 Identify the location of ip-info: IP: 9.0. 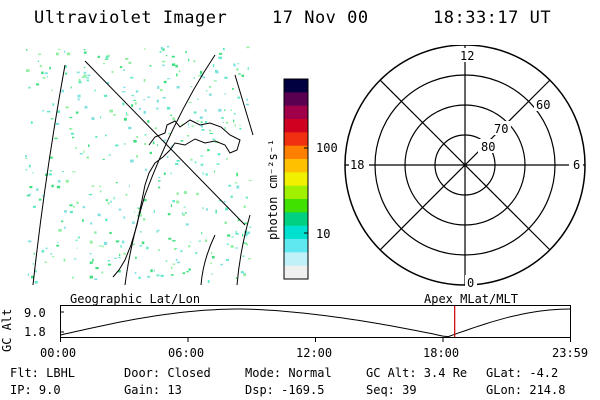
(35, 390).